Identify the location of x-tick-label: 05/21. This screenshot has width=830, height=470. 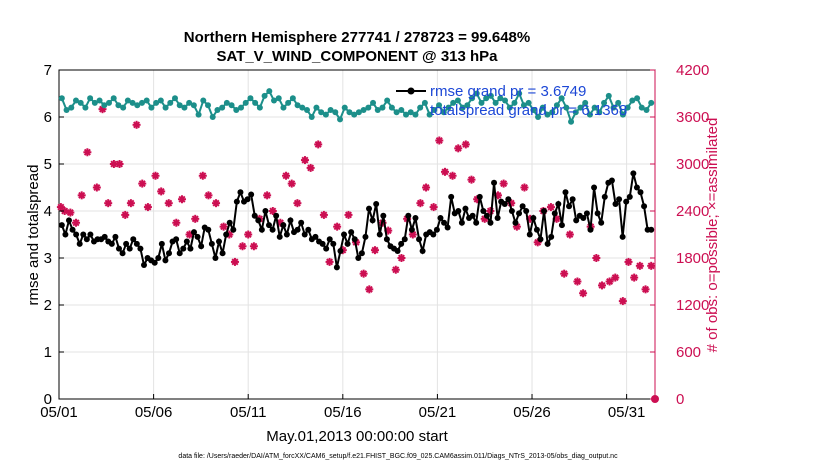
(438, 412).